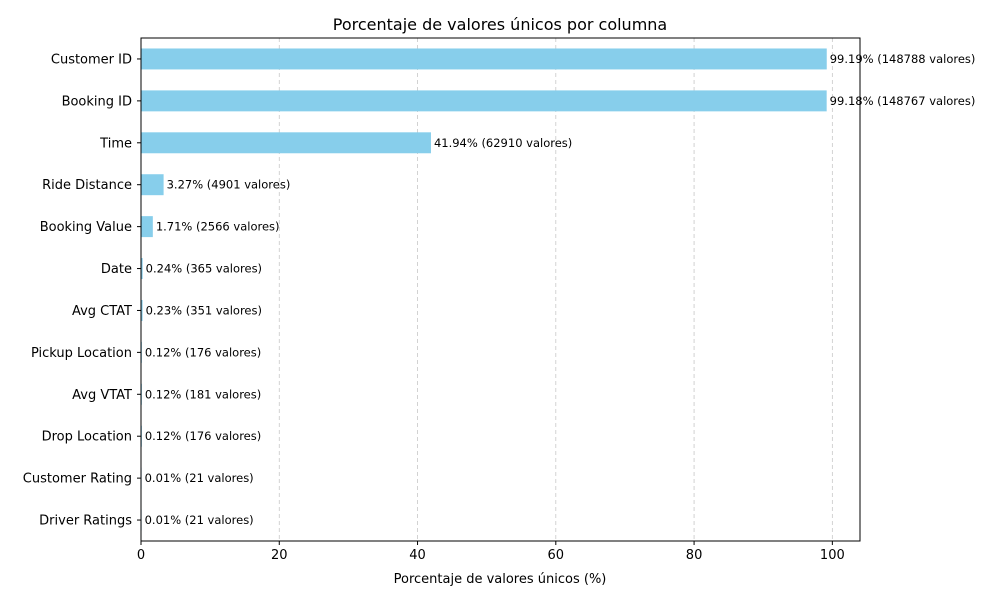 The height and width of the screenshot is (600, 1000). I want to click on y-tick-label: Ride Distance, so click(87, 185).